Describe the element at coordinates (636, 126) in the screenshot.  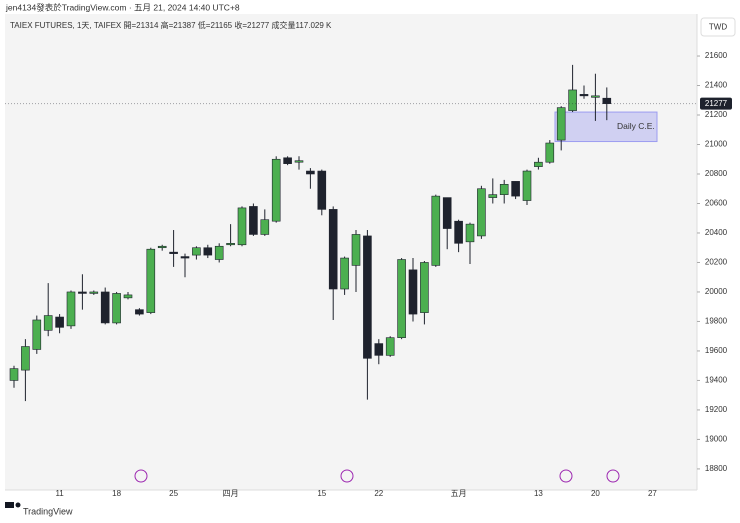
I see `zone-label: Daily C.E.` at that location.